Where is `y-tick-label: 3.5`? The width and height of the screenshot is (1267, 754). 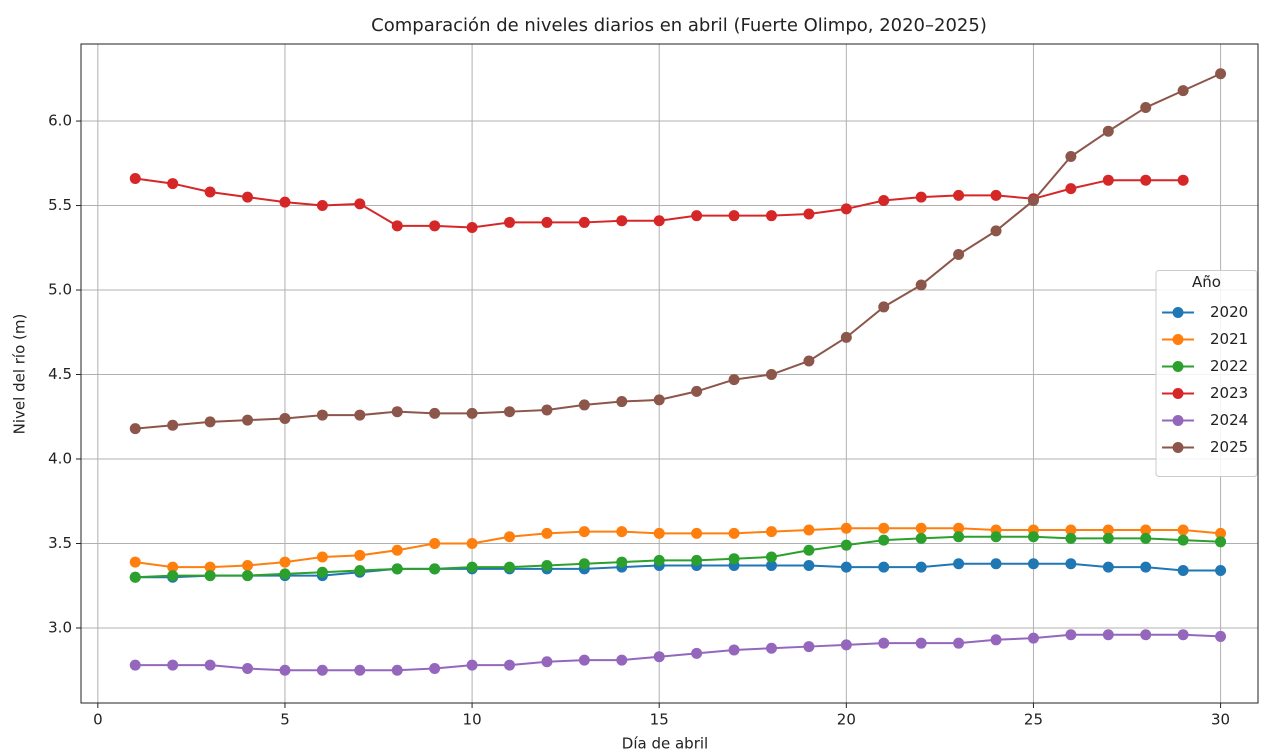
y-tick-label: 3.5 is located at coordinates (60, 543).